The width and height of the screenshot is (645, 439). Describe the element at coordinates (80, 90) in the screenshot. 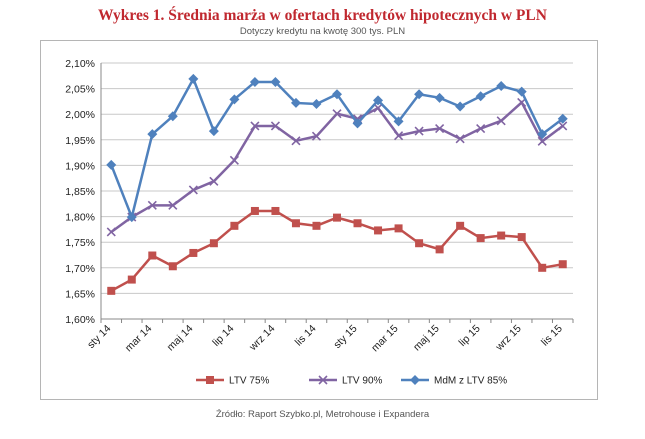

I see `y-tick-label: 2,05%` at that location.